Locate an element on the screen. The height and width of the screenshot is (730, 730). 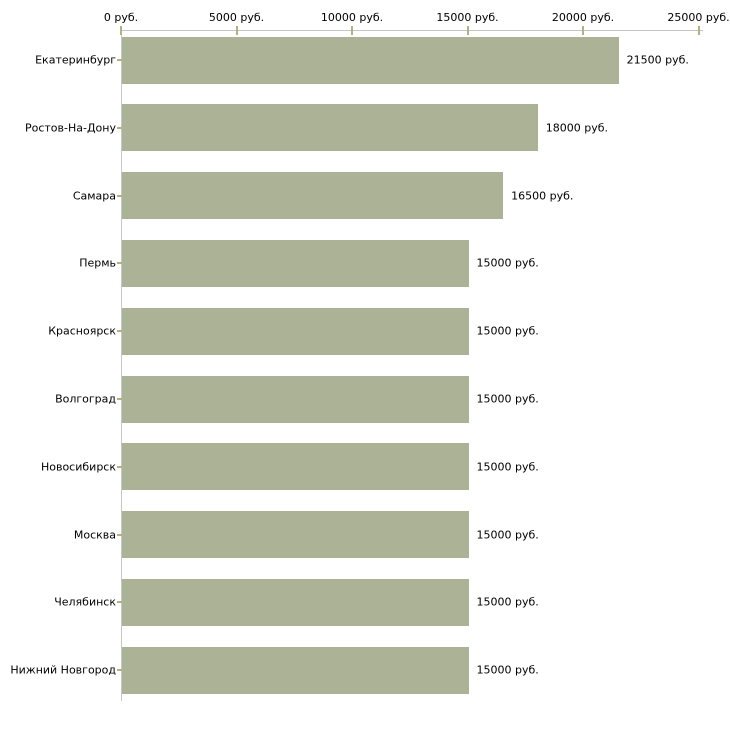
bar-Самара is located at coordinates (313, 196).